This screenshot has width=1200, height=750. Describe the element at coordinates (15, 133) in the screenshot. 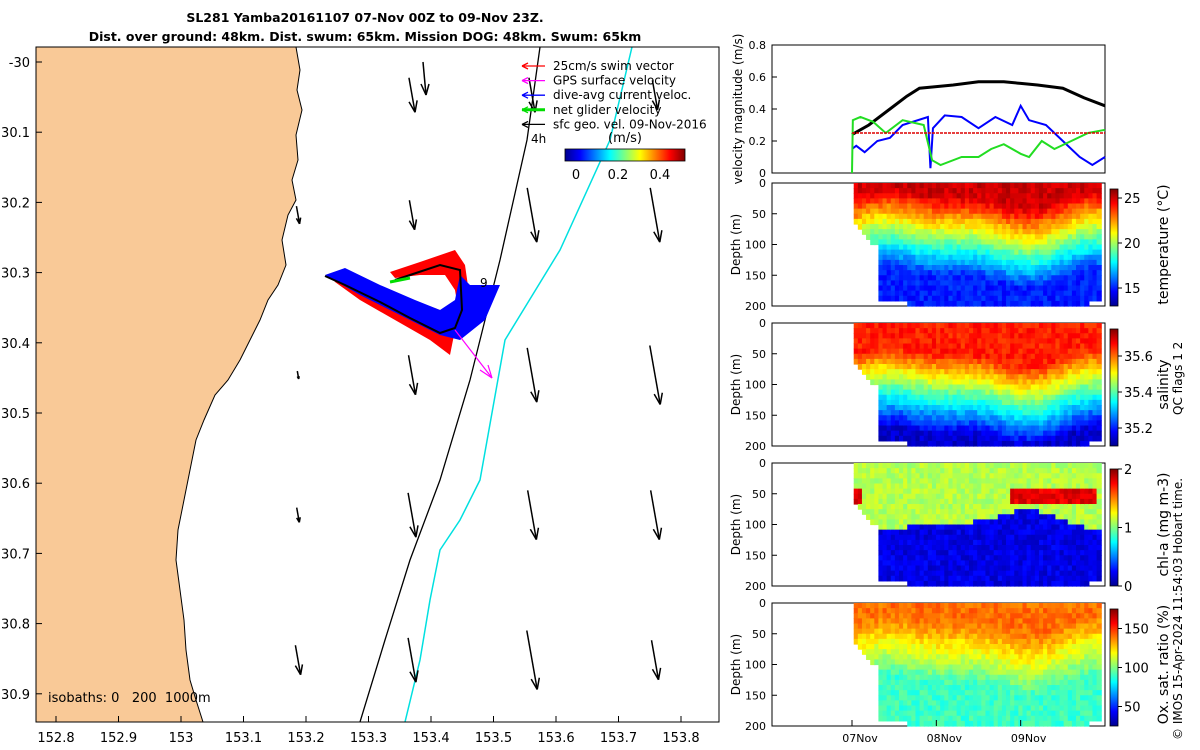

I see `map-y-tick-label: 30.1` at that location.